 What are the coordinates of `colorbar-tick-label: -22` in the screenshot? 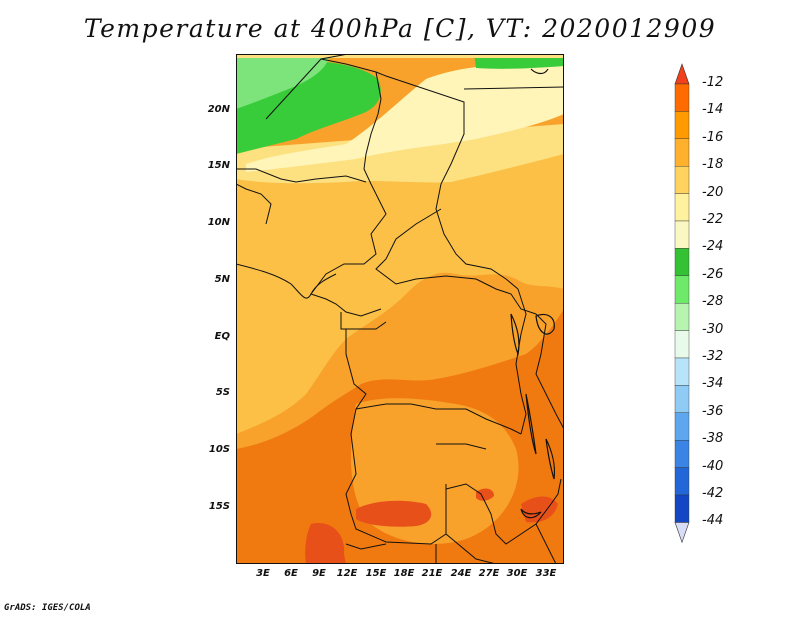 It's located at (713, 219).